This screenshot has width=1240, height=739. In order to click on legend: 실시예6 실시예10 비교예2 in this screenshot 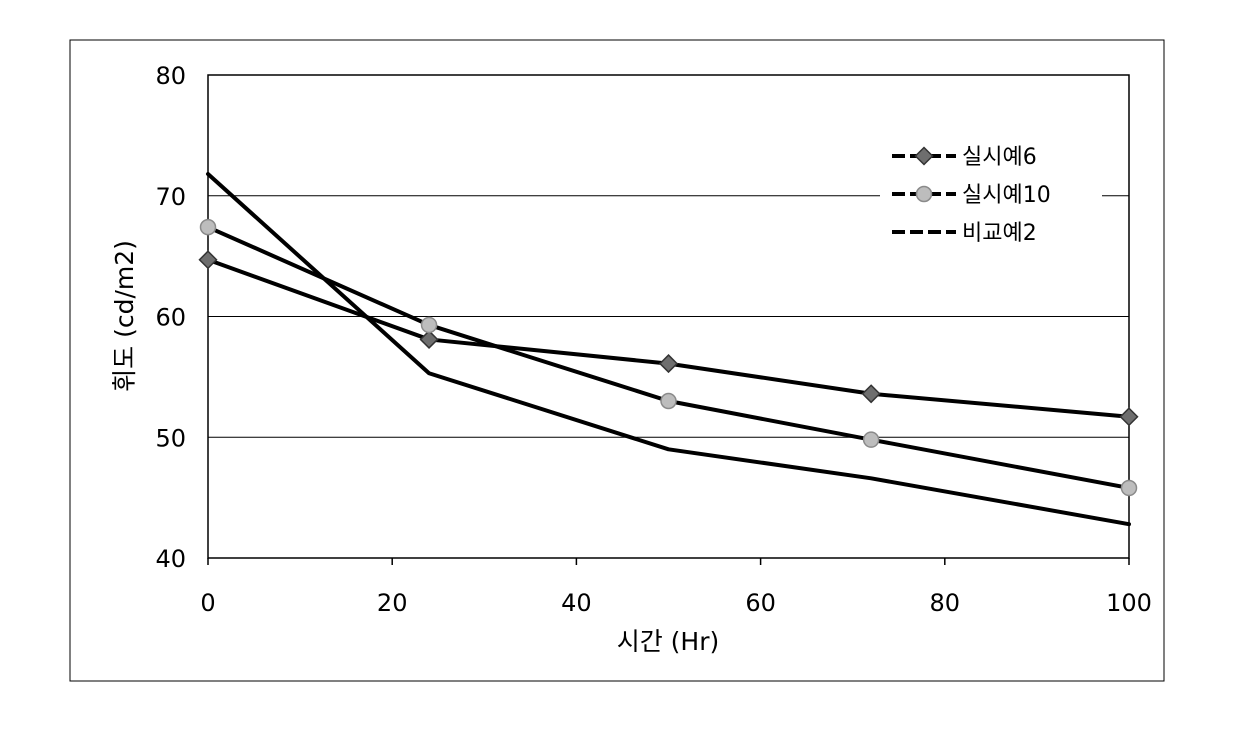, I will do `click(991, 194)`.